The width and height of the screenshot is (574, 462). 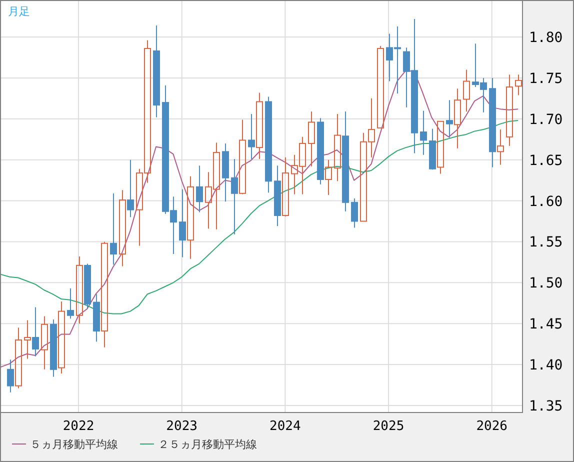 I want to click on y-tick-label: 1.45, so click(x=546, y=324).